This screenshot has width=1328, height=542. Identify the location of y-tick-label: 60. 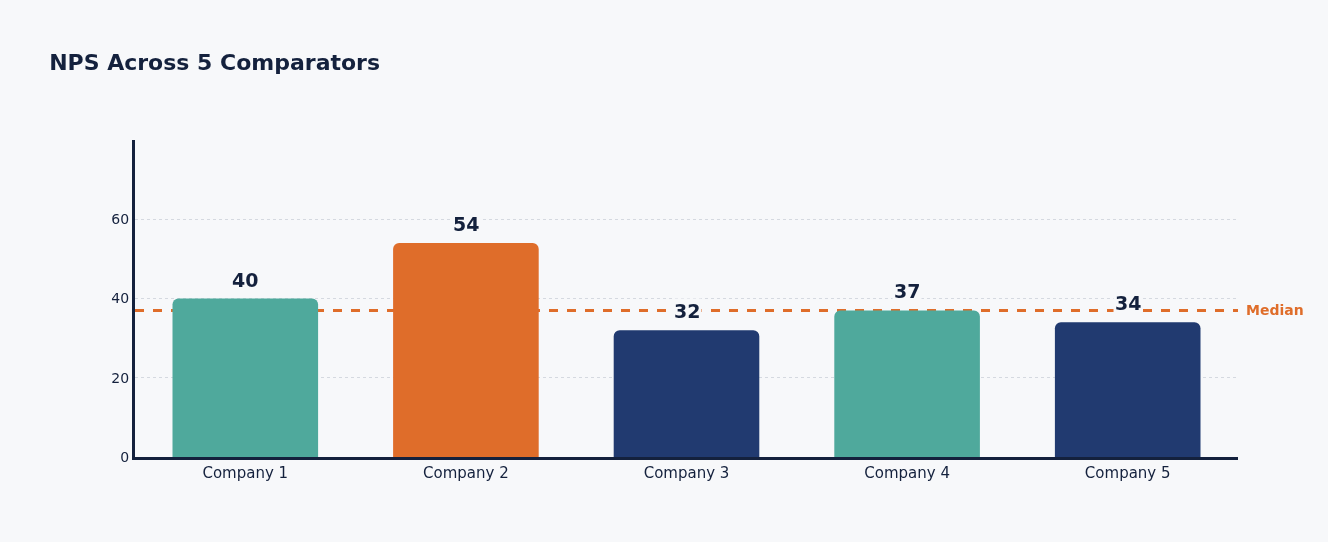
(120, 219).